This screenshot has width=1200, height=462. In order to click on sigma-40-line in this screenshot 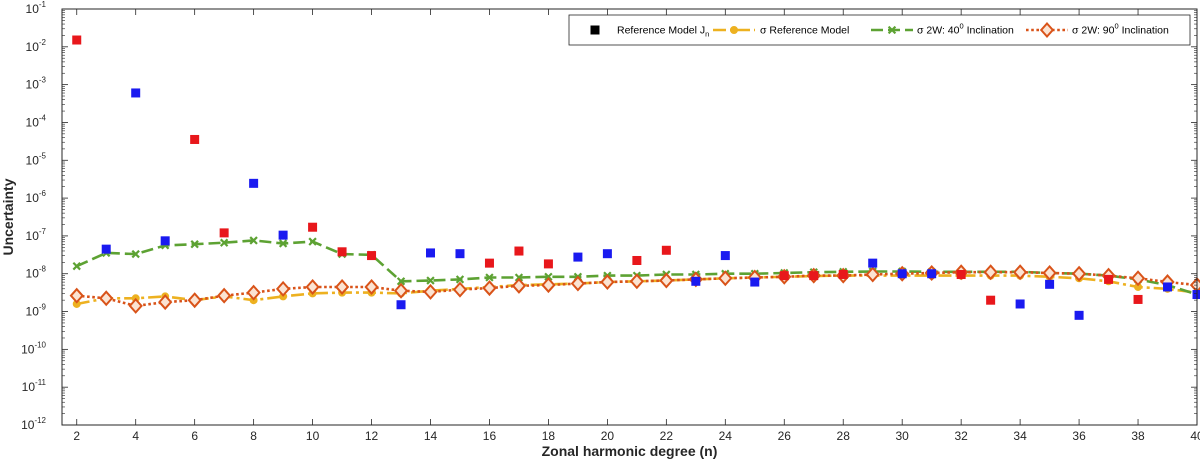, I will do `click(637, 267)`.